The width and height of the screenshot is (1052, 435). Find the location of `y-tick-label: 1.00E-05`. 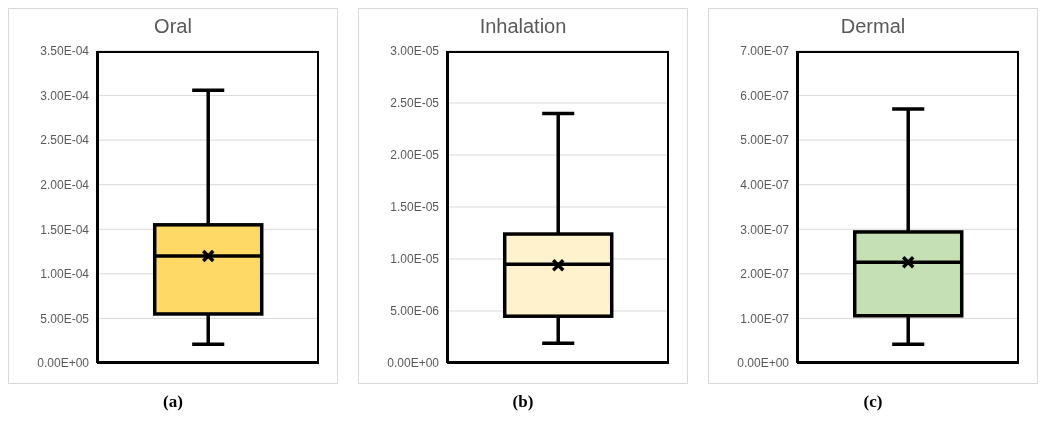

y-tick-label: 1.00E-05 is located at coordinates (415, 259).